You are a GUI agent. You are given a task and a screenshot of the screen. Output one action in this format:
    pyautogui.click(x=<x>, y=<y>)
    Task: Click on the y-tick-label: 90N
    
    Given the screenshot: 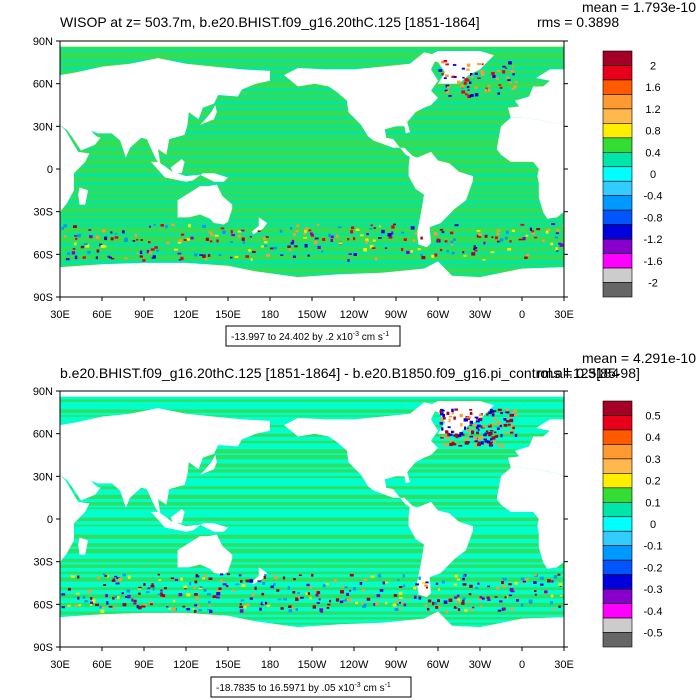 What is the action you would take?
    pyautogui.click(x=43, y=392)
    